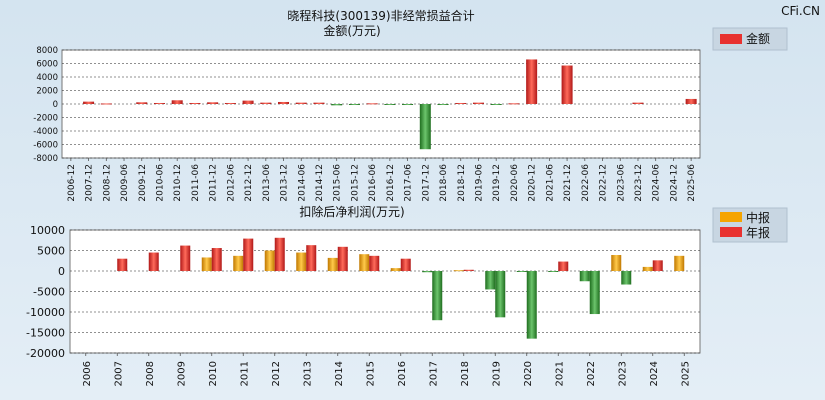  I want to click on chart2-xtick-label: 2012, so click(276, 373).